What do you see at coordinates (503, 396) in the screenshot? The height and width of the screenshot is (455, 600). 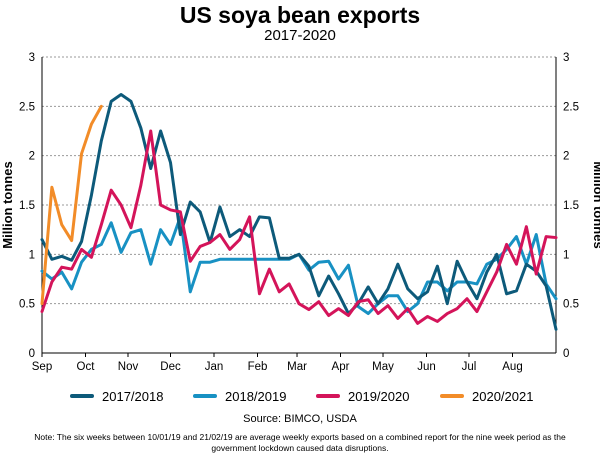 I see `legend-label: 2020/2021` at bounding box center [503, 396].